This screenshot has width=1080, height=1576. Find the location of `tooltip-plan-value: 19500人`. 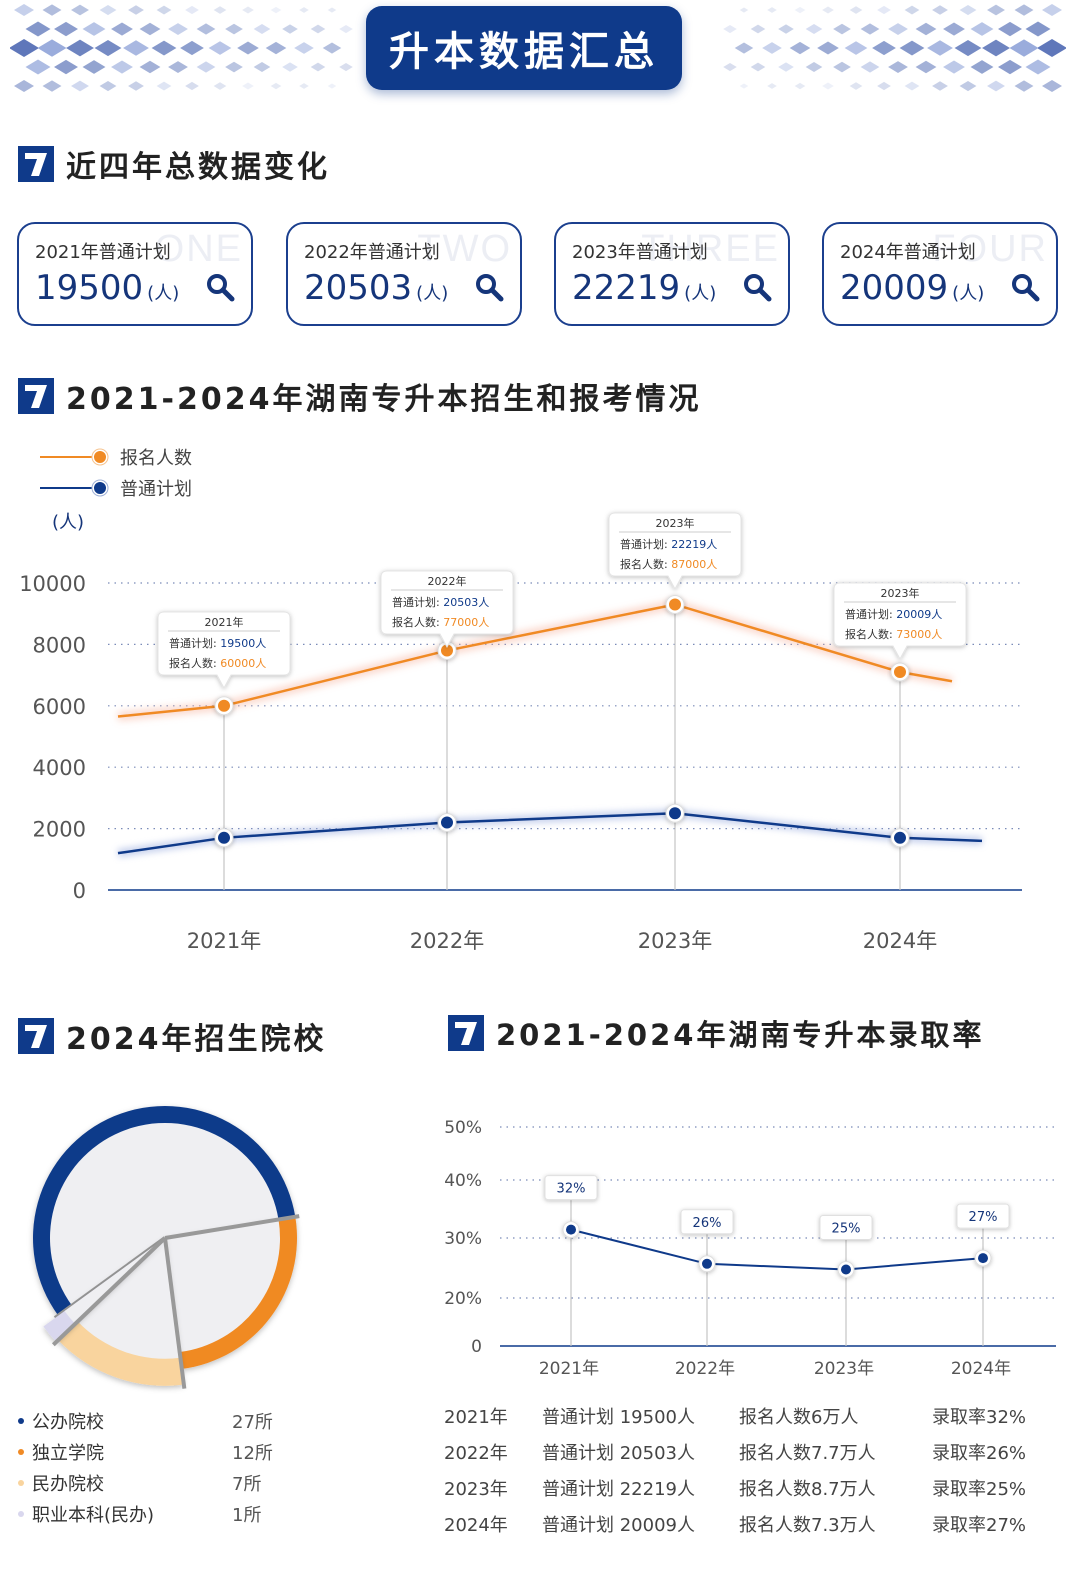

tooltip-plan-value: 19500人 is located at coordinates (243, 643).